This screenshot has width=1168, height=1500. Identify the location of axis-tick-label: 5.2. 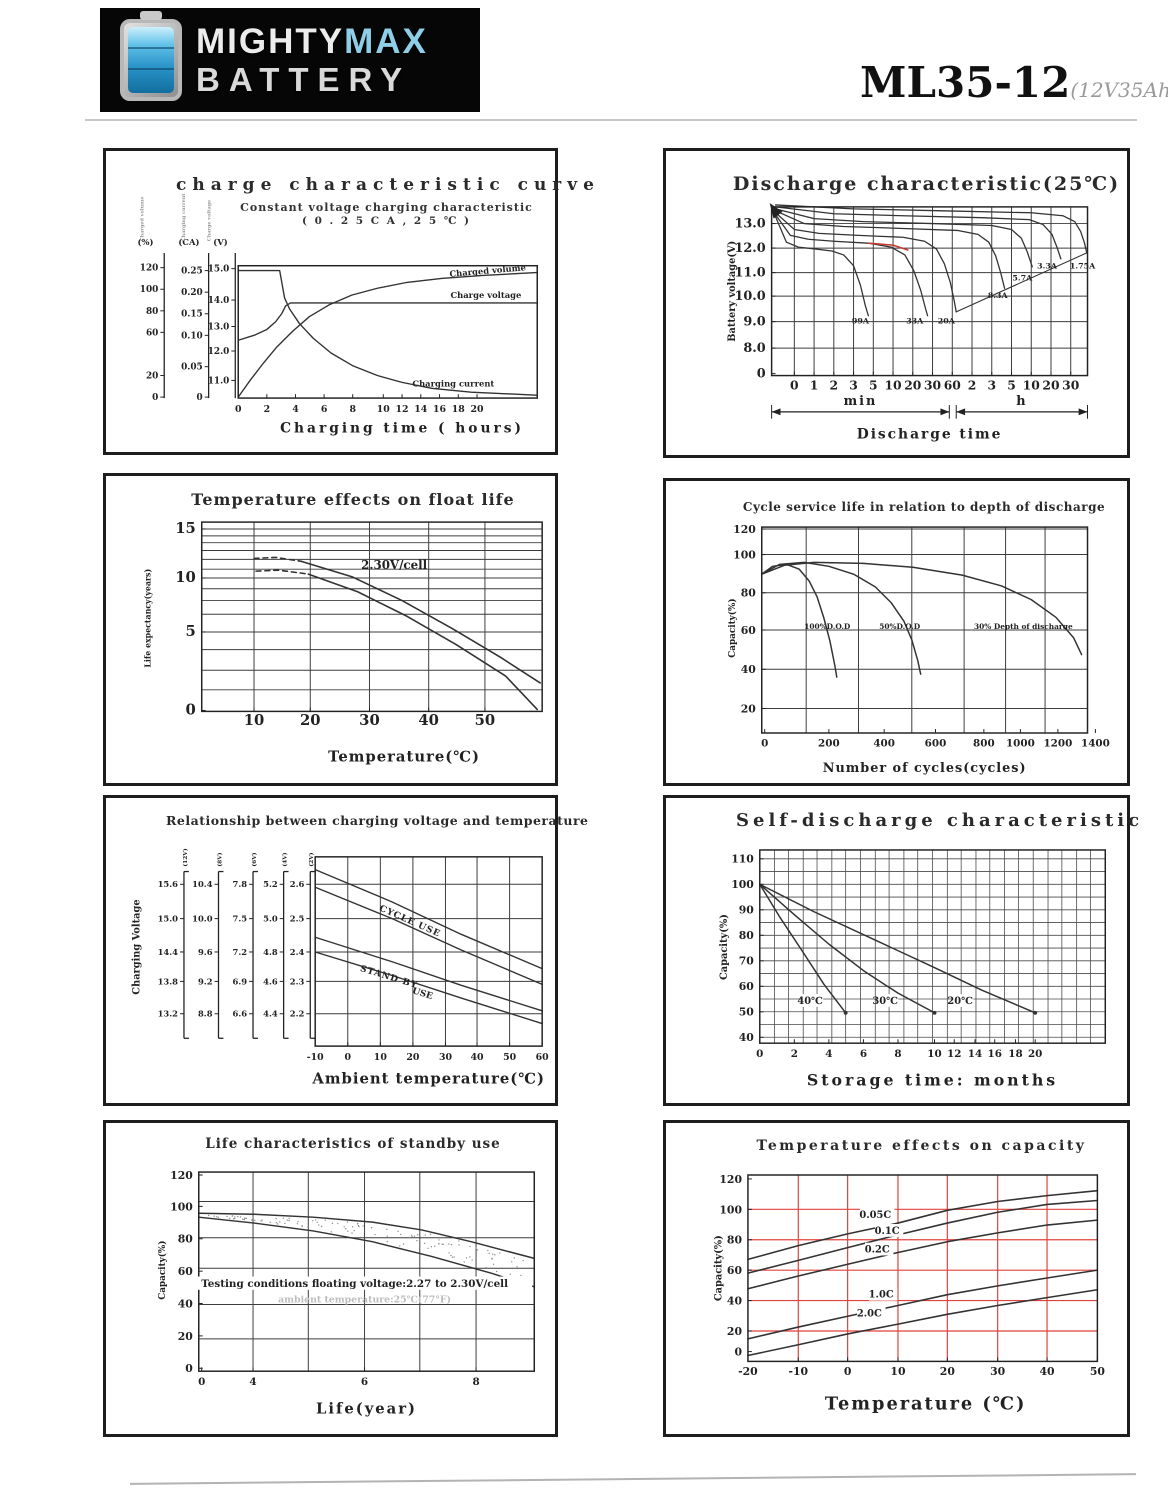
(270, 884).